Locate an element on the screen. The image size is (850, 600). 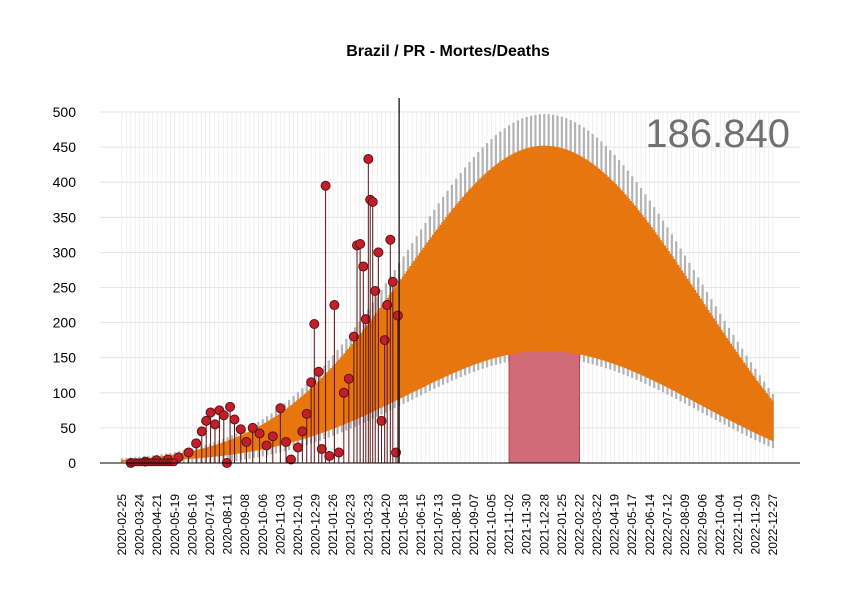
x-tick-label: 2021-04-20 is located at coordinates (386, 525).